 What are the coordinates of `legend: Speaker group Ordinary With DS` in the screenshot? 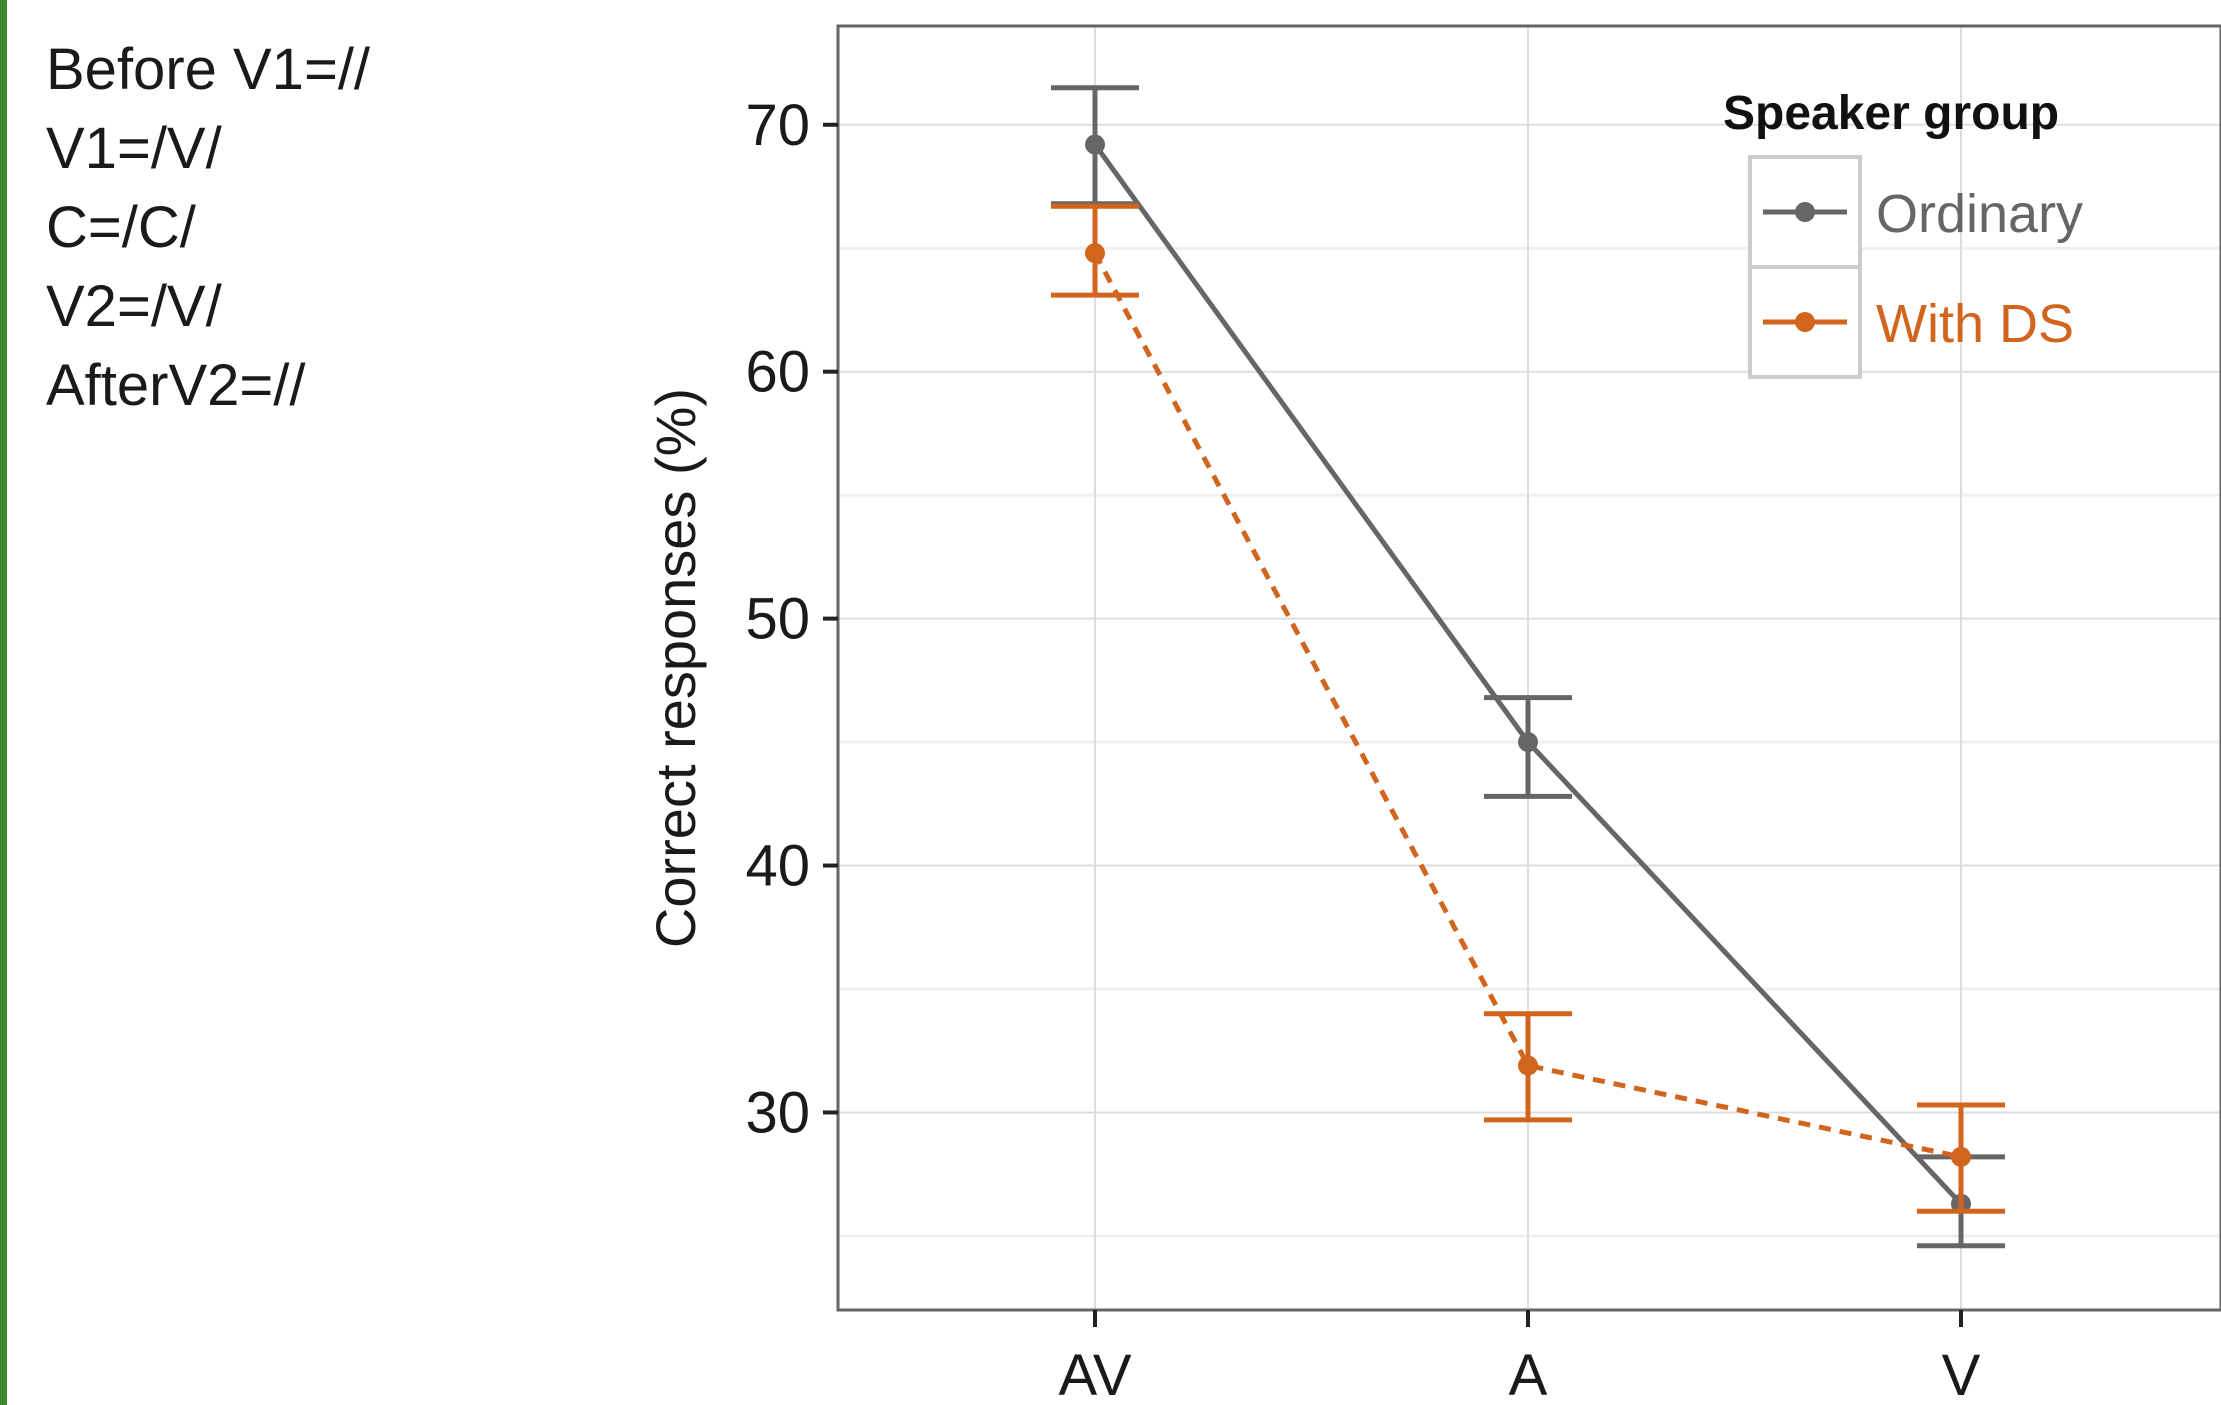 It's located at (1903, 233).